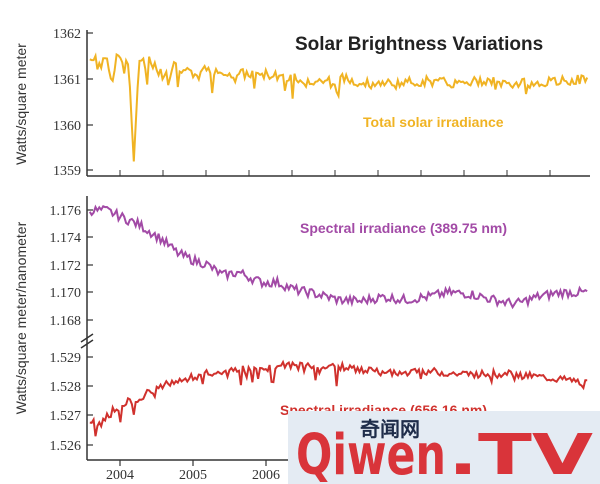  What do you see at coordinates (66, 266) in the screenshot?
I see `y-tick-label: 1.172` at bounding box center [66, 266].